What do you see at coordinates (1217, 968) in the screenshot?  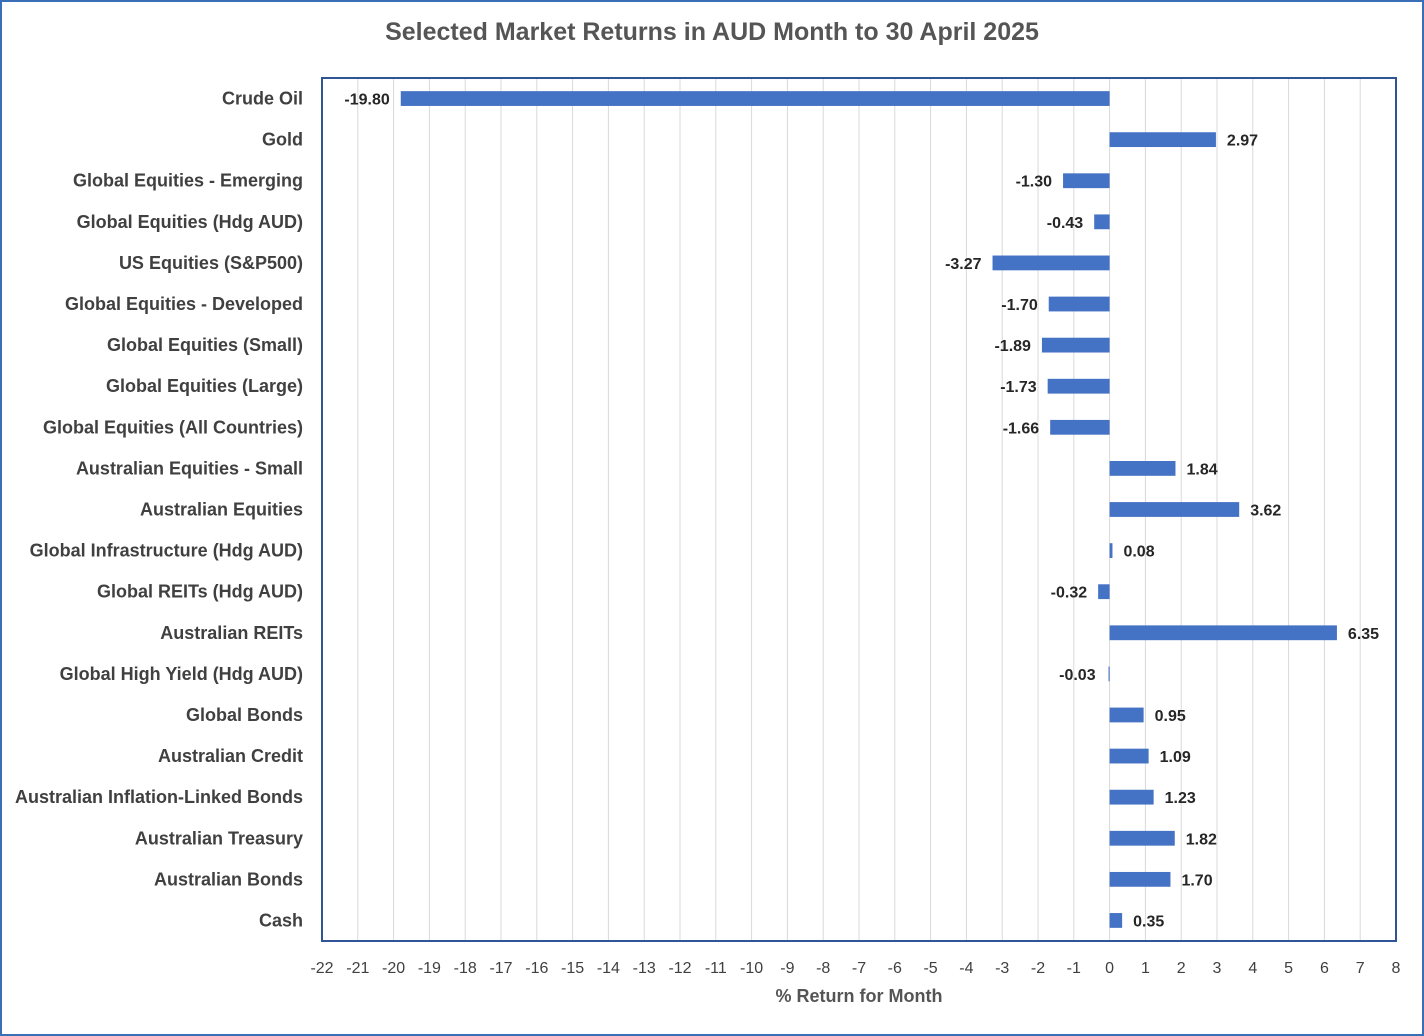 I see `x-tick-label: 3` at bounding box center [1217, 968].